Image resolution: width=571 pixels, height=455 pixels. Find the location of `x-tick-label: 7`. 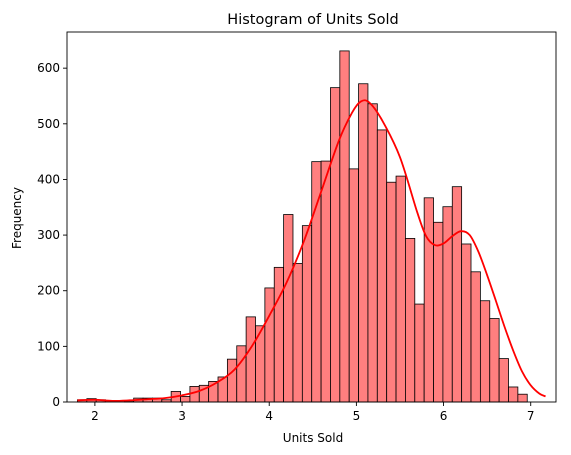

x-tick-label: 7 is located at coordinates (531, 416).